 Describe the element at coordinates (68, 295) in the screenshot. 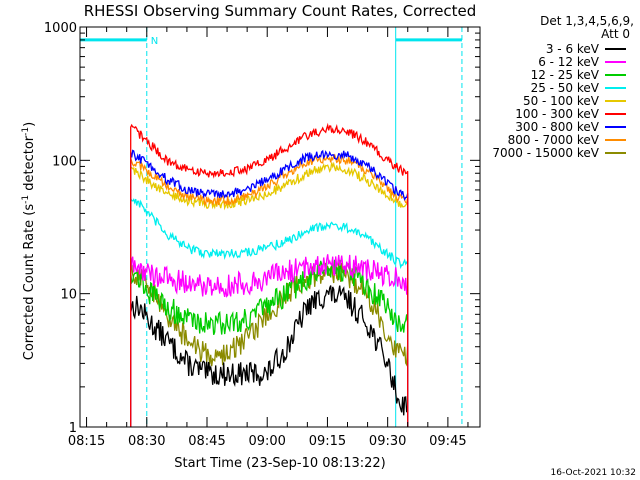

I see `y-tick-label: 10` at that location.